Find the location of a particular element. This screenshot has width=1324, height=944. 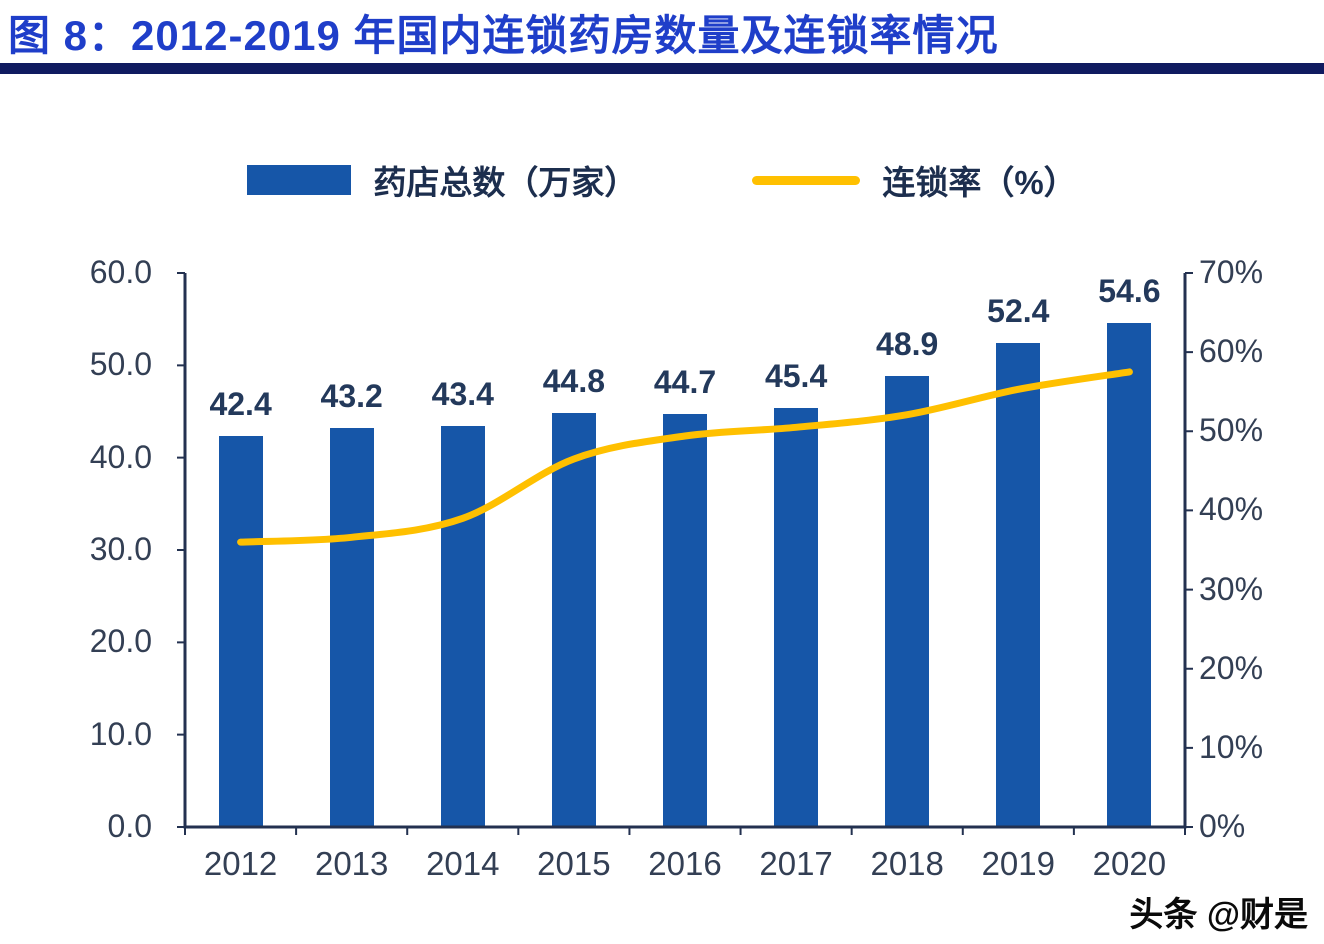

line-series-swatch is located at coordinates (806, 180).